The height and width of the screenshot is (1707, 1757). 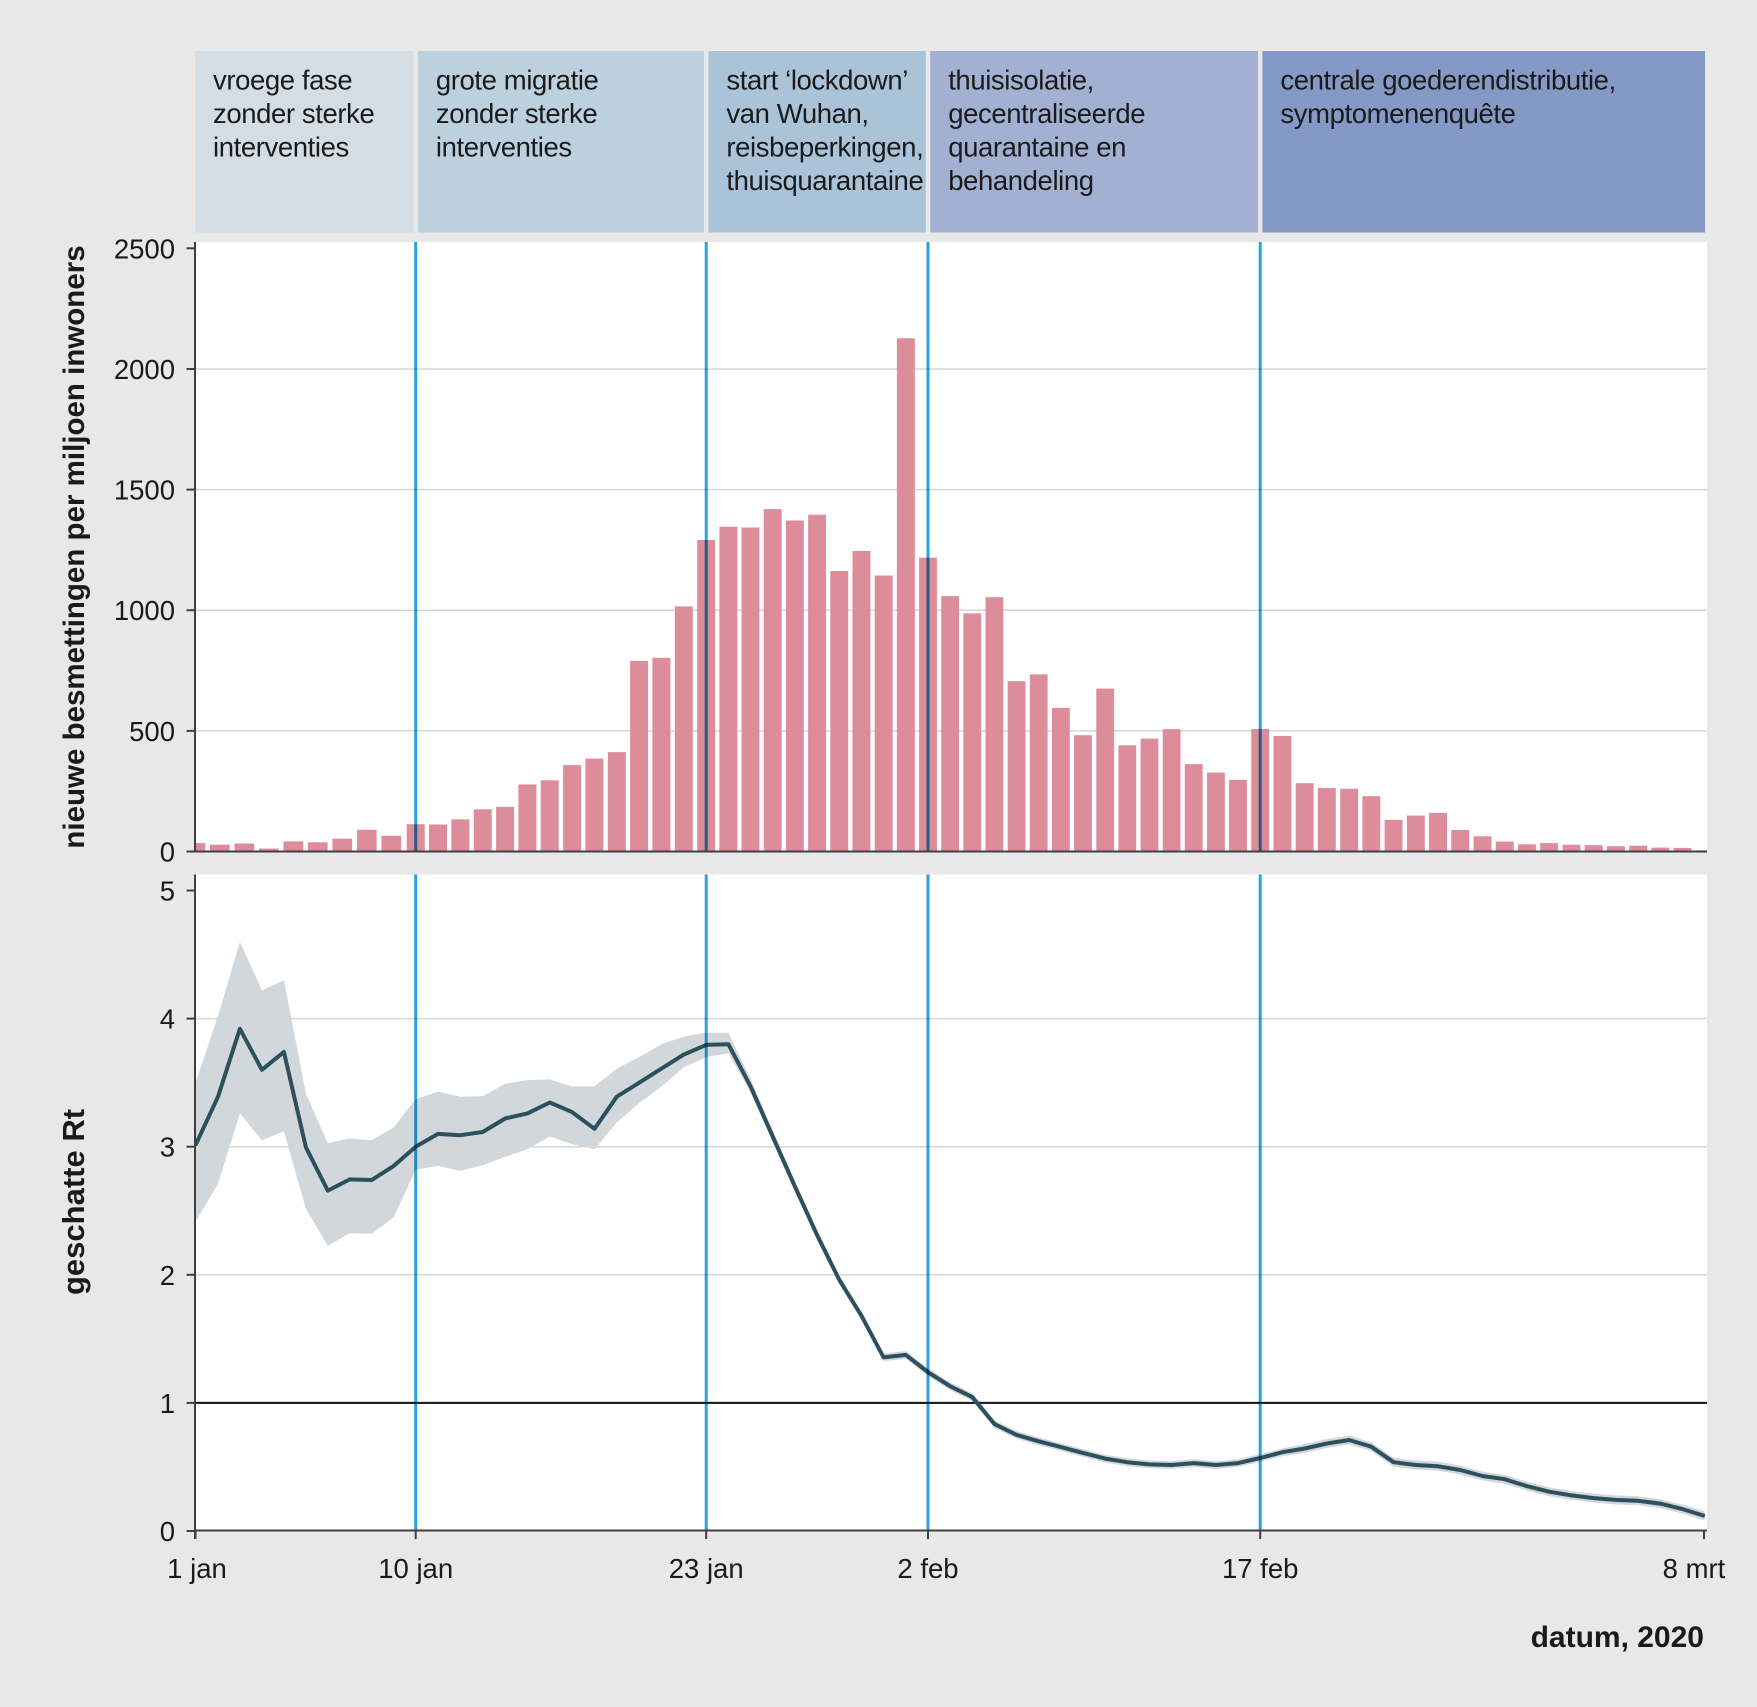 What do you see at coordinates (152, 731) in the screenshot?
I see `svg-text: 500` at bounding box center [152, 731].